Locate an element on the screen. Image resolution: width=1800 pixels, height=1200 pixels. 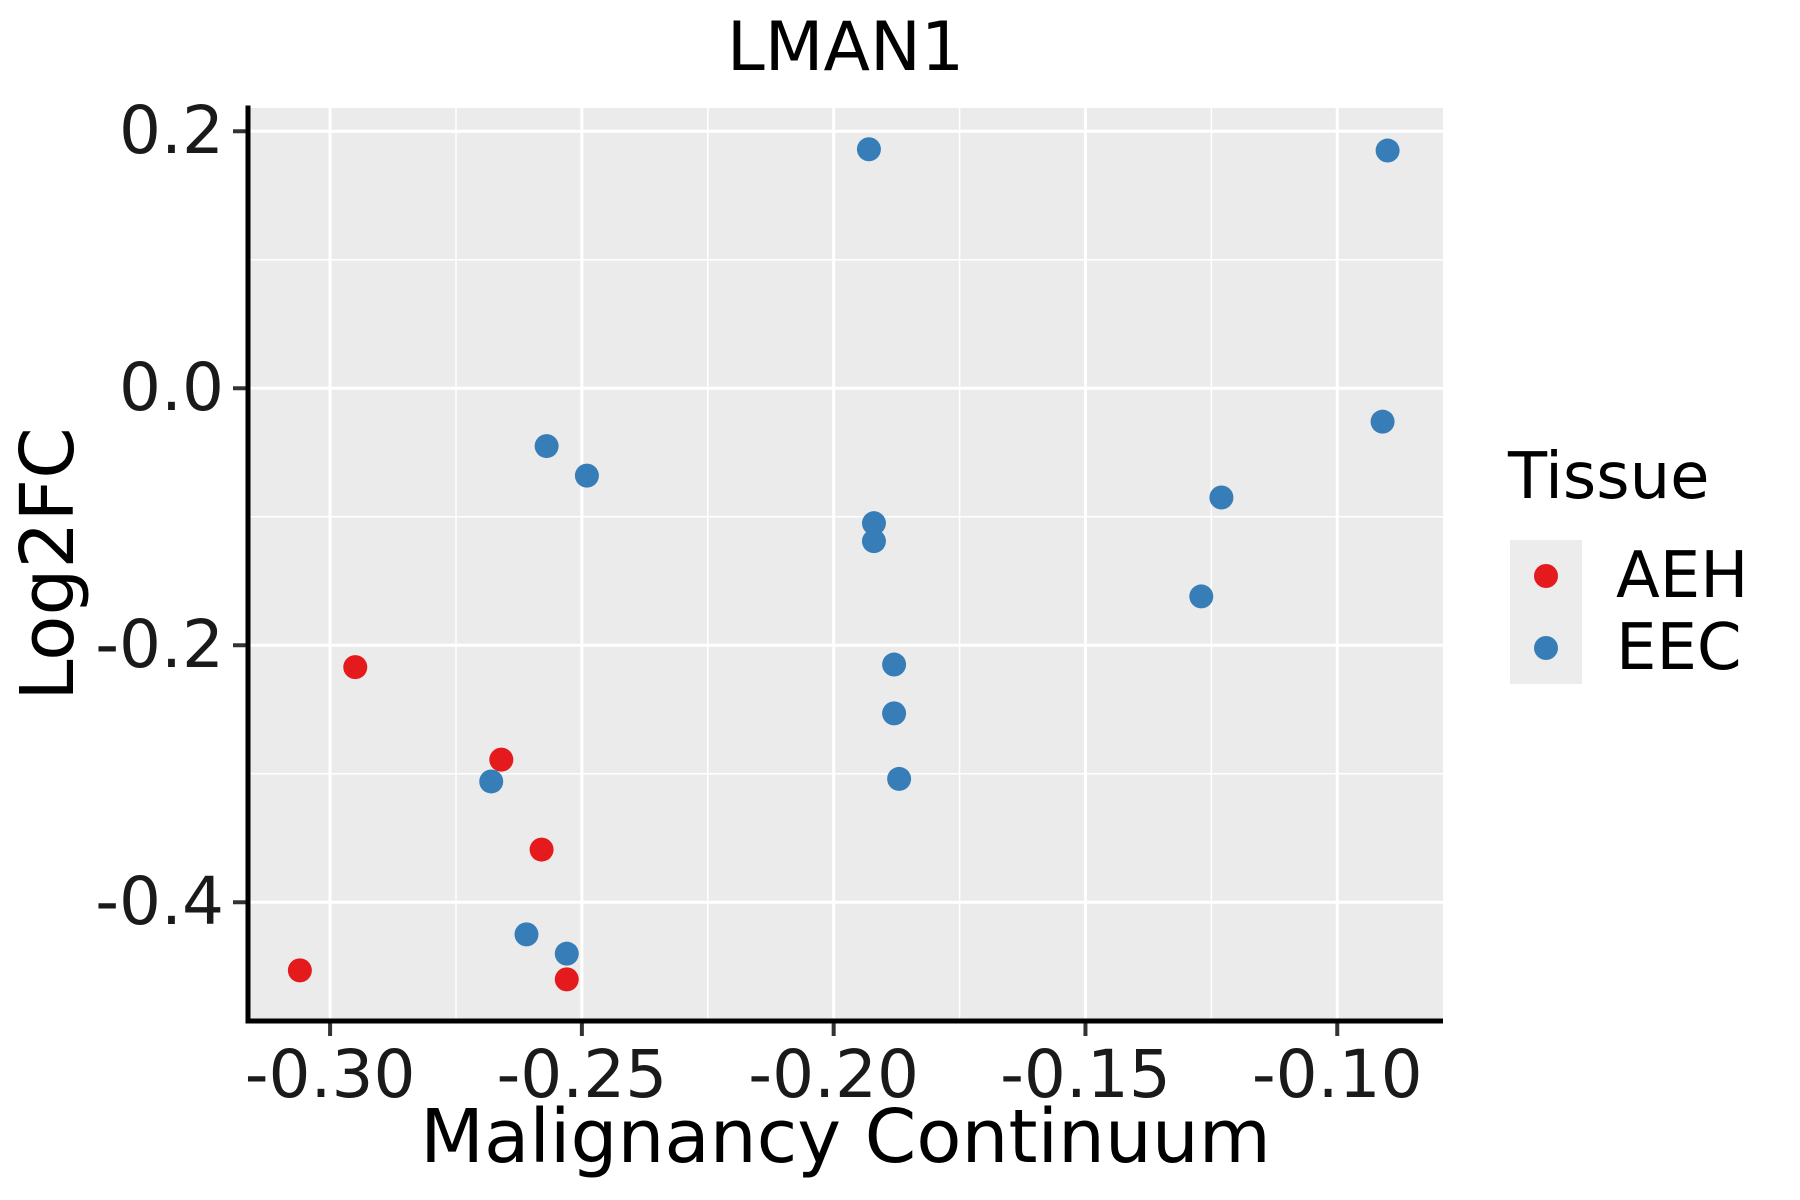
y-tick-label: 0.0 is located at coordinates (171, 388).